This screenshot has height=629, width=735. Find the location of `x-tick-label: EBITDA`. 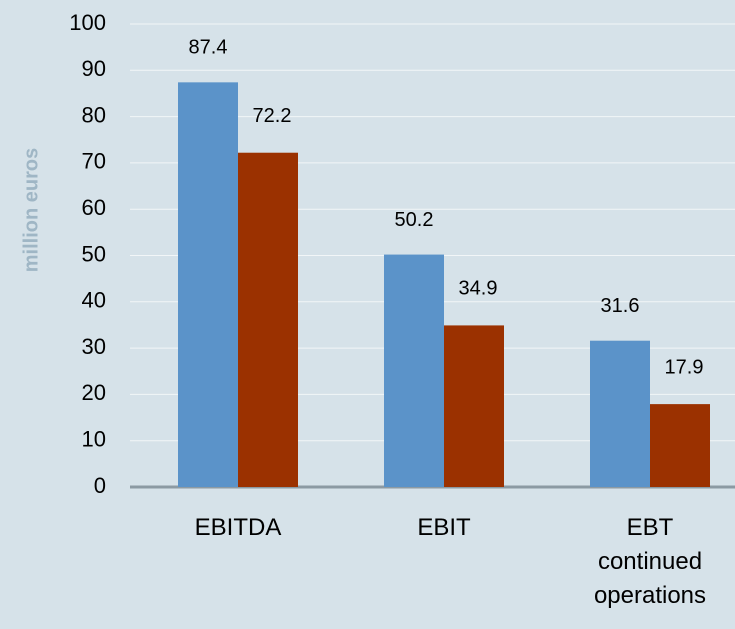

x-tick-label: EBITDA is located at coordinates (238, 527).